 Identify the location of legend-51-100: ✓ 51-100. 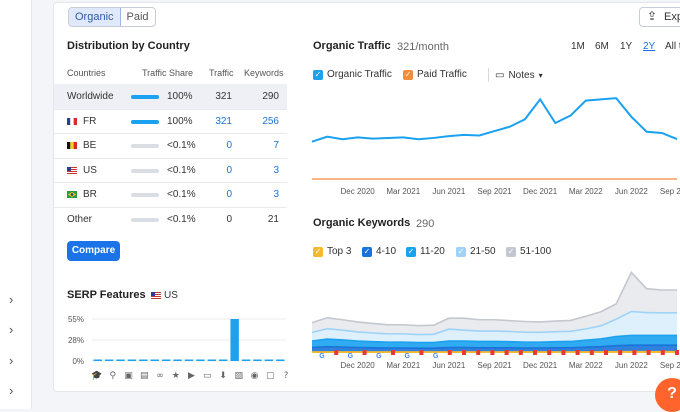
(528, 251).